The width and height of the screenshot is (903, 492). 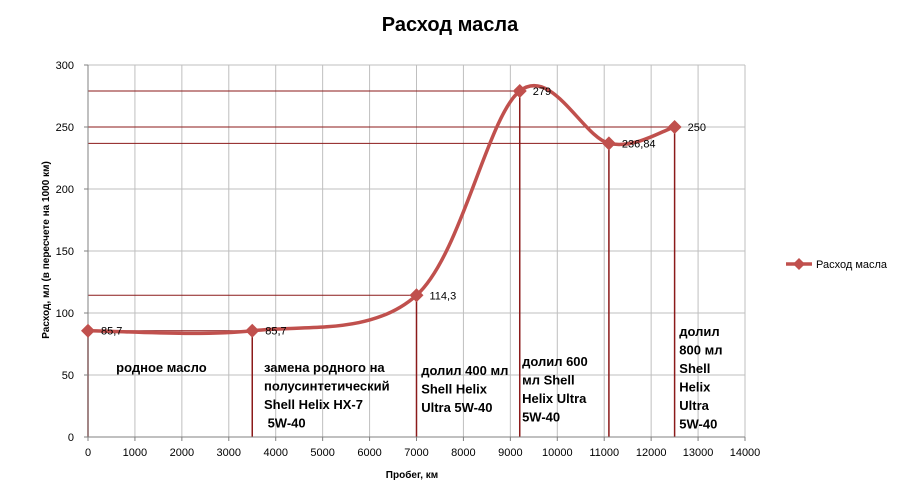 I want to click on y-tick-label: 200, so click(x=65, y=190).